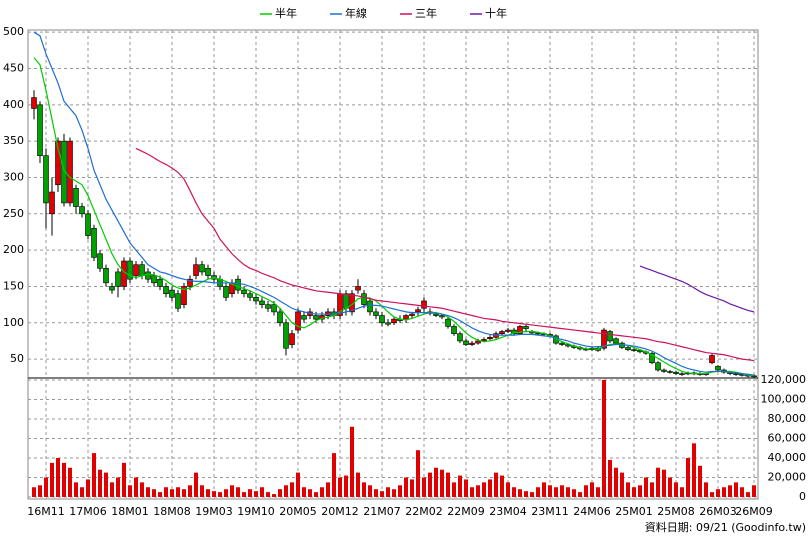 The width and height of the screenshot is (808, 540). I want to click on x-tick-label: 19M03, so click(214, 511).